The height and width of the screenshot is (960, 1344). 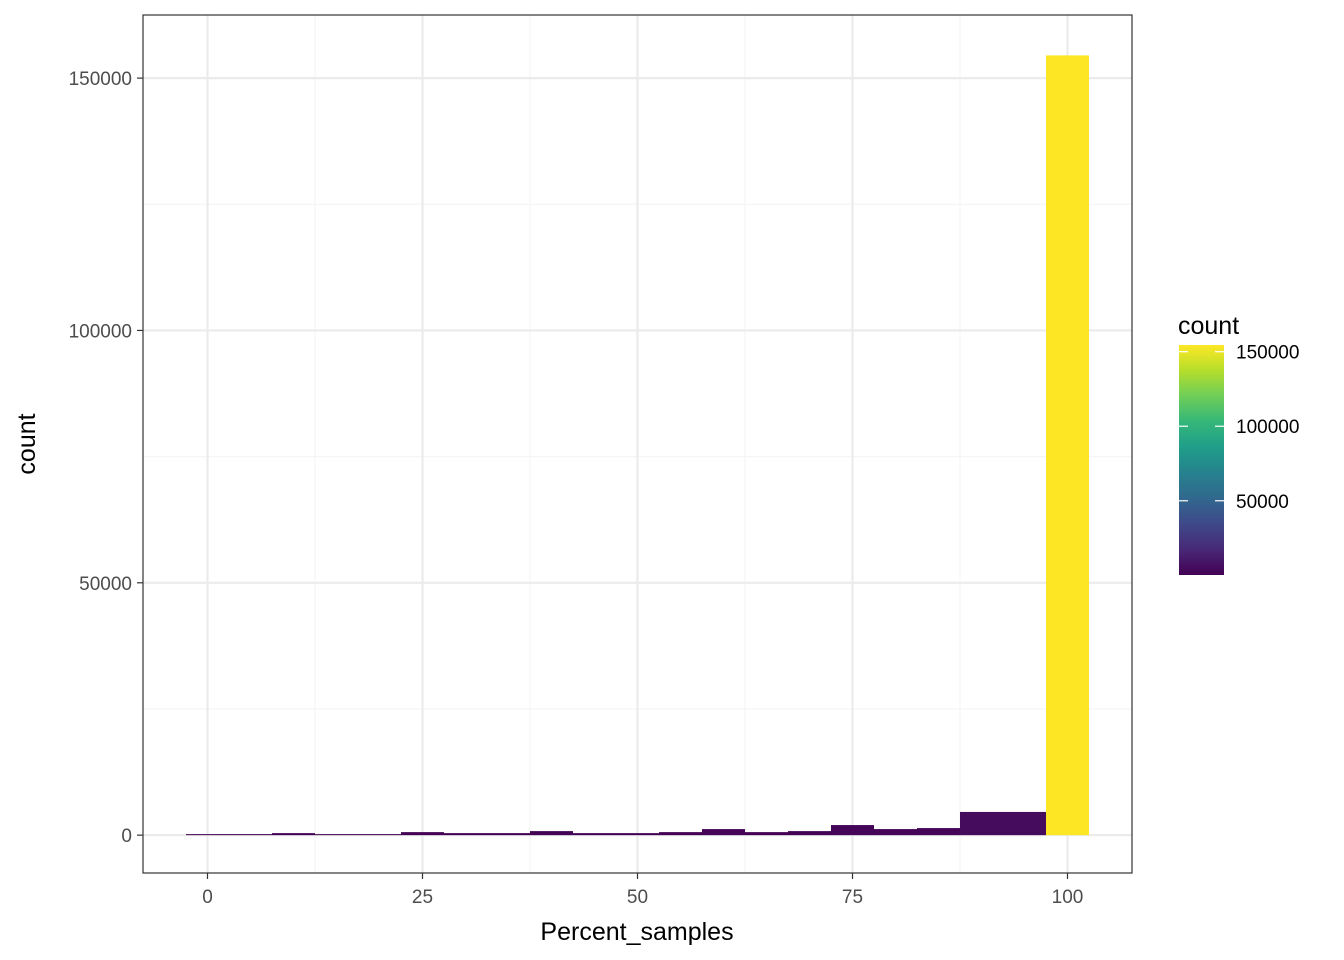 I want to click on x-tick-label: 50, so click(x=637, y=897).